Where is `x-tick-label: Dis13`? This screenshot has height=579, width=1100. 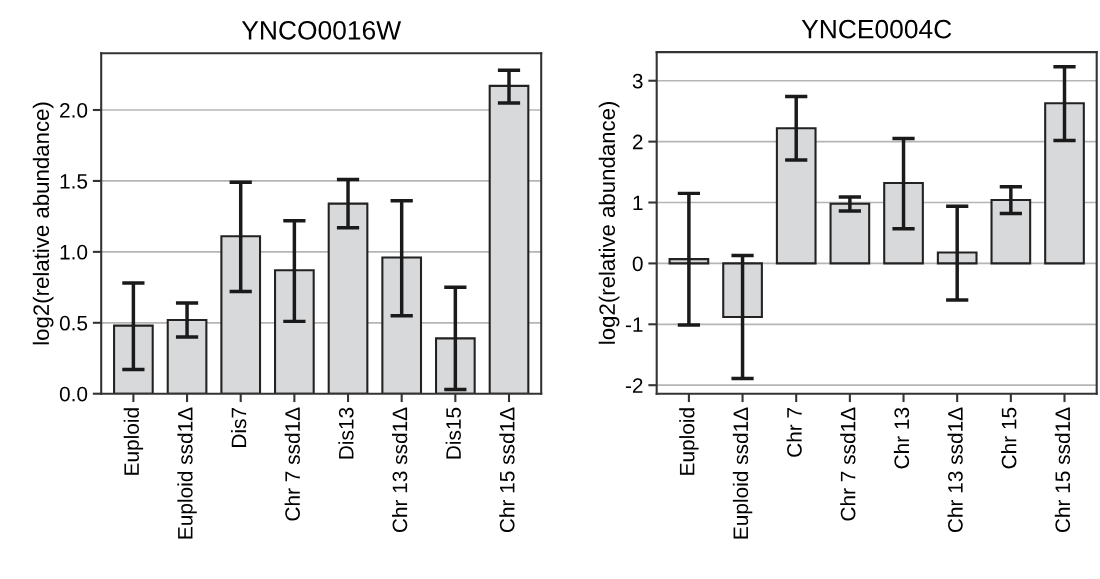
x-tick-label: Dis13 is located at coordinates (346, 433).